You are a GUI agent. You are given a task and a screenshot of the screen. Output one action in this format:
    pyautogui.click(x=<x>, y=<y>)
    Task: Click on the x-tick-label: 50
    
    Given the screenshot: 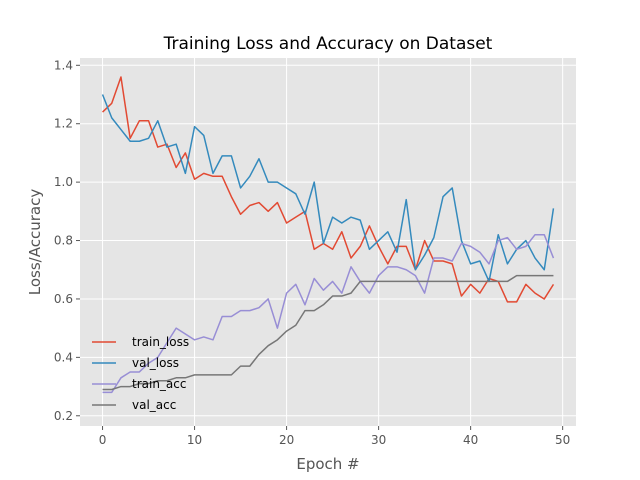 What is the action you would take?
    pyautogui.click(x=562, y=440)
    